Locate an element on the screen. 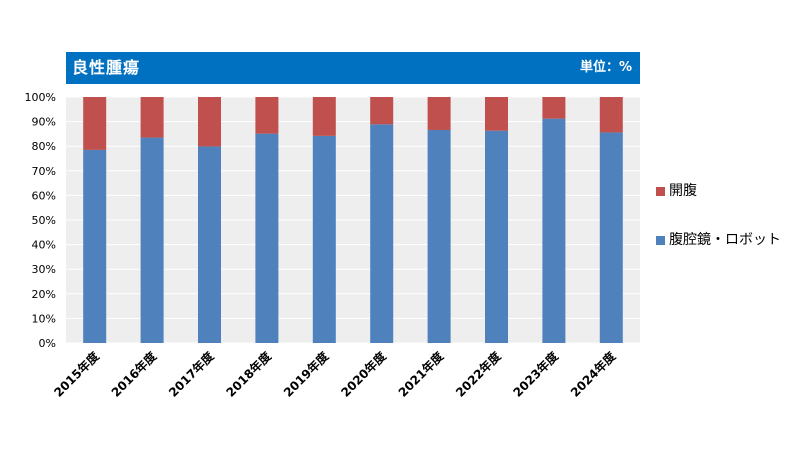 The image size is (800, 450). chart-title-bar: 良性腫瘍 単位：% is located at coordinates (353, 68).